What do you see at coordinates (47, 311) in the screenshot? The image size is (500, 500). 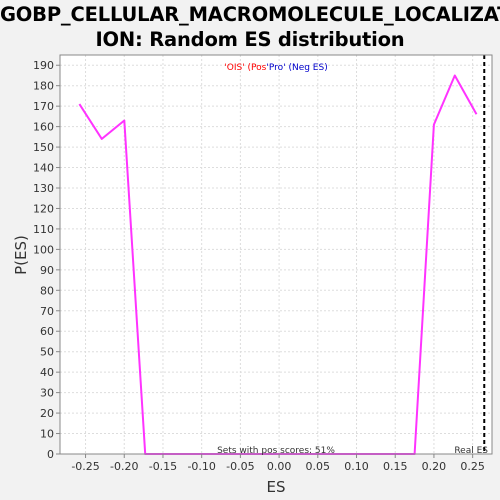 I see `y-tick-label: 70` at bounding box center [47, 311].